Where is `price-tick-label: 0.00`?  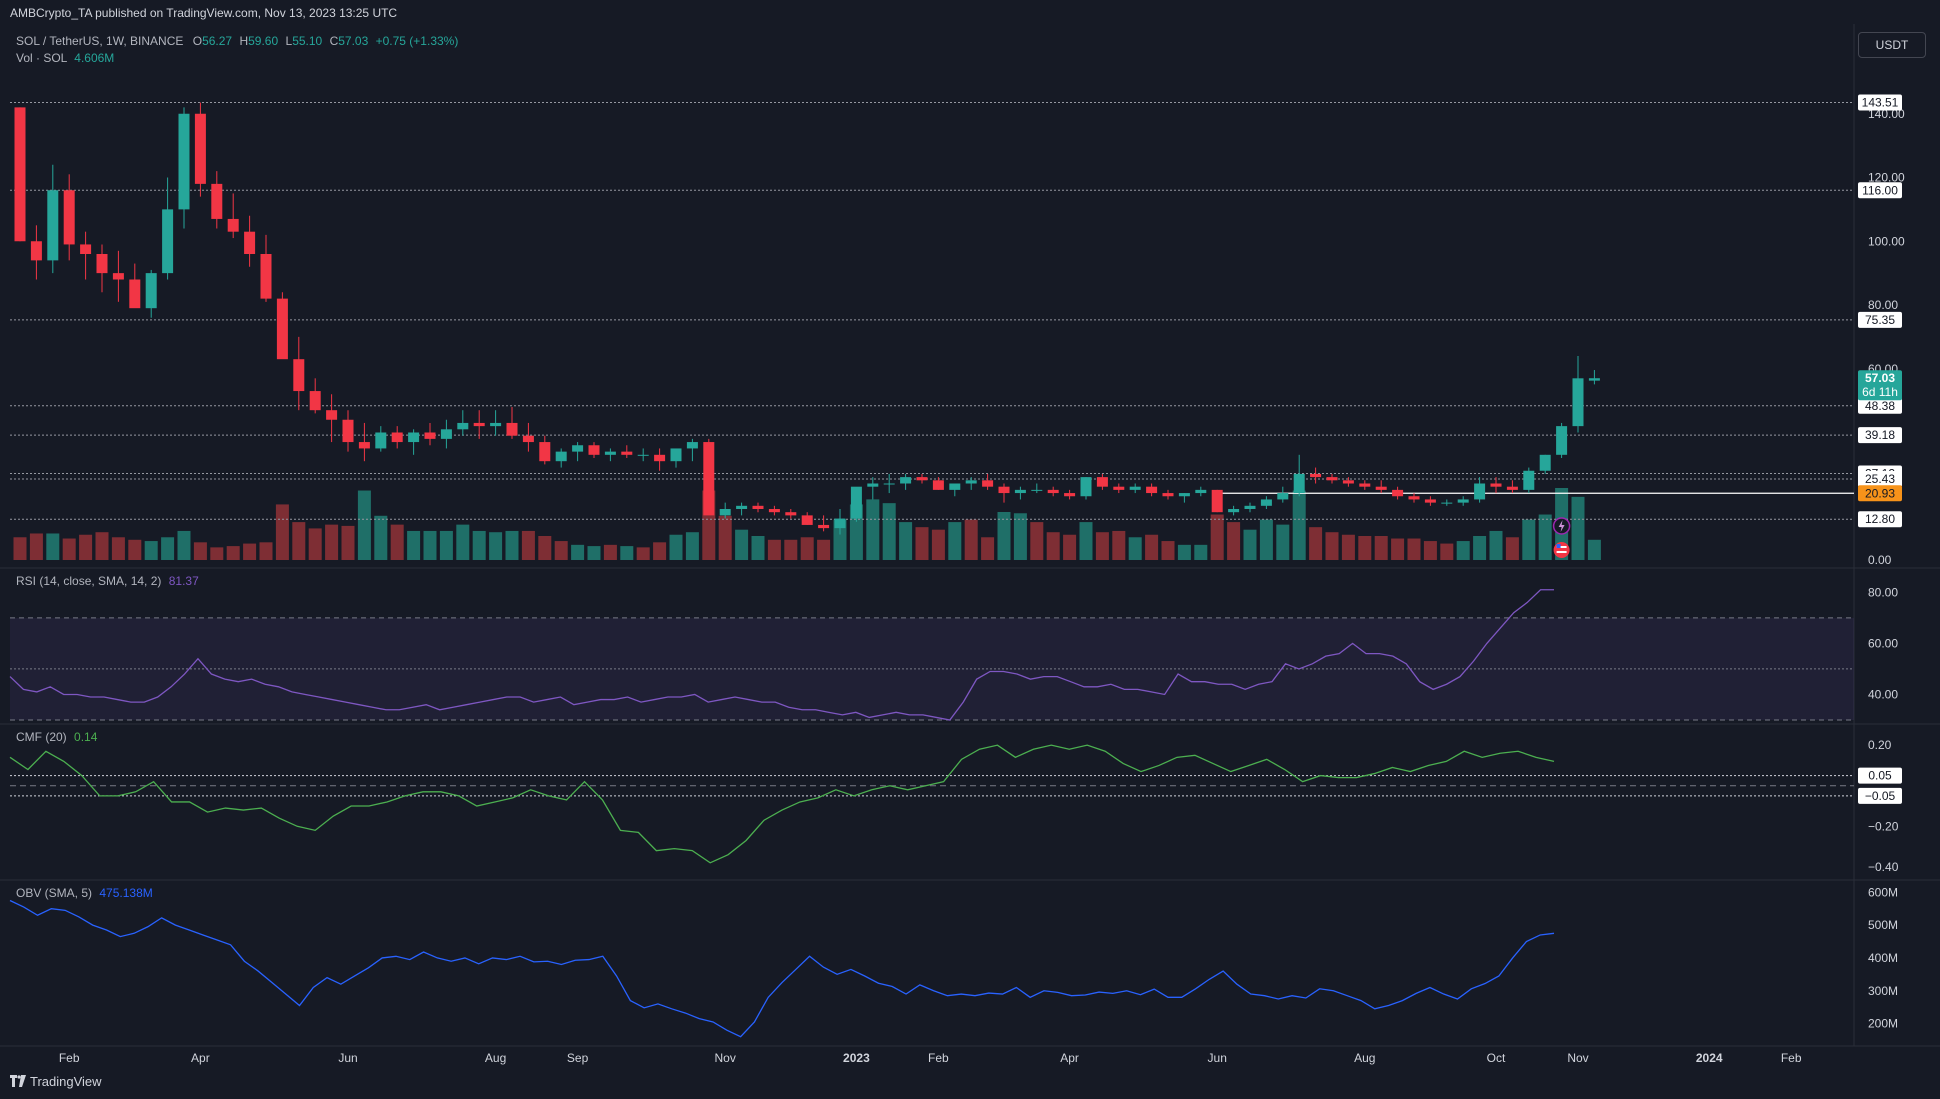
price-tick-label: 0.00 is located at coordinates (1880, 560).